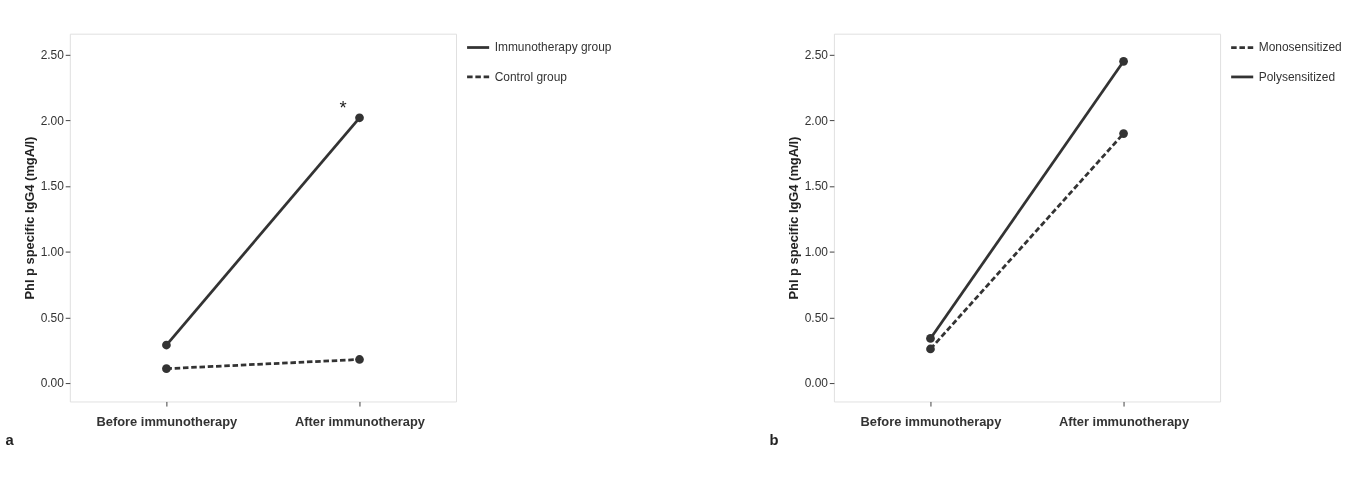  What do you see at coordinates (531, 76) in the screenshot?
I see `legend-label: Control group` at bounding box center [531, 76].